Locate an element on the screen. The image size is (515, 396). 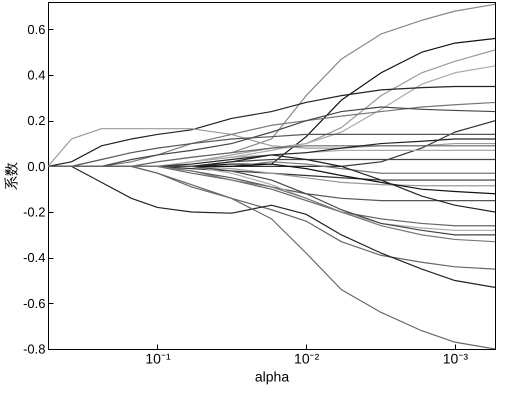
y-tick-label: -0.2 is located at coordinates (34, 212).